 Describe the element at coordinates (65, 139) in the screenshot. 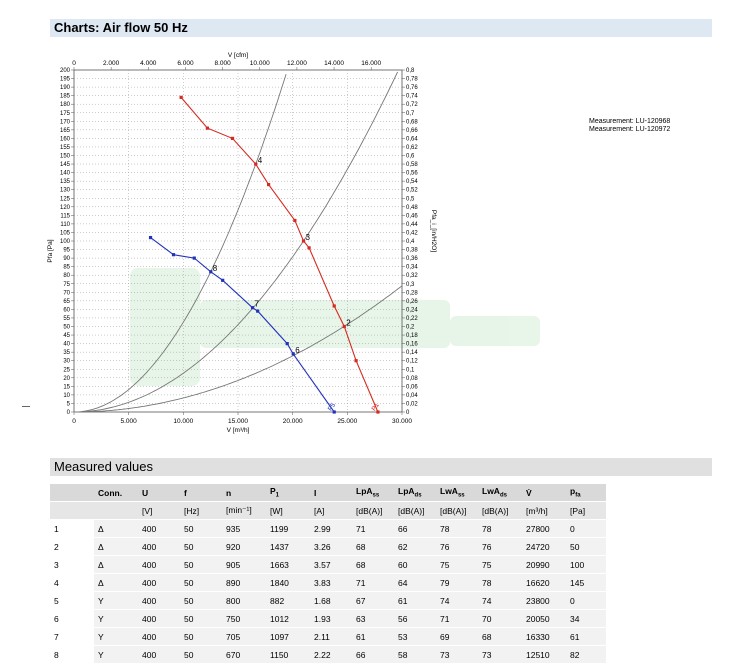

I see `y-tick-label: 160` at that location.